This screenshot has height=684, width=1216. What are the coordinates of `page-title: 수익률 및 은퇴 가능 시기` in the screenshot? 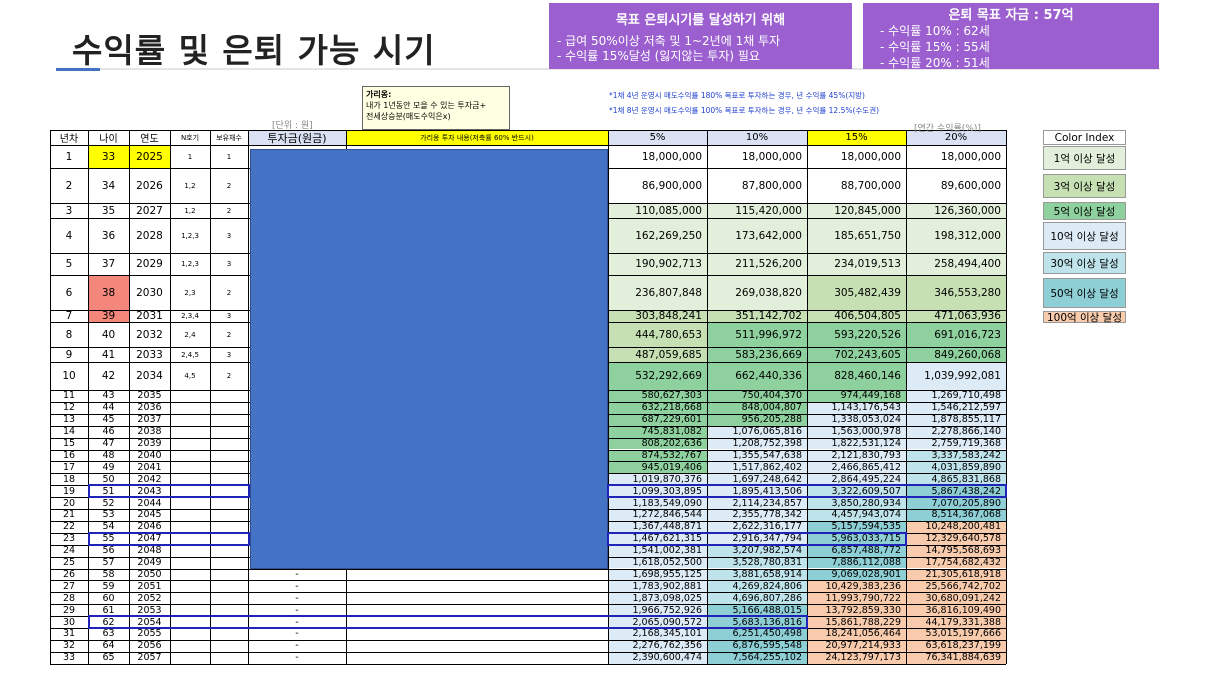 It's located at (254, 50).